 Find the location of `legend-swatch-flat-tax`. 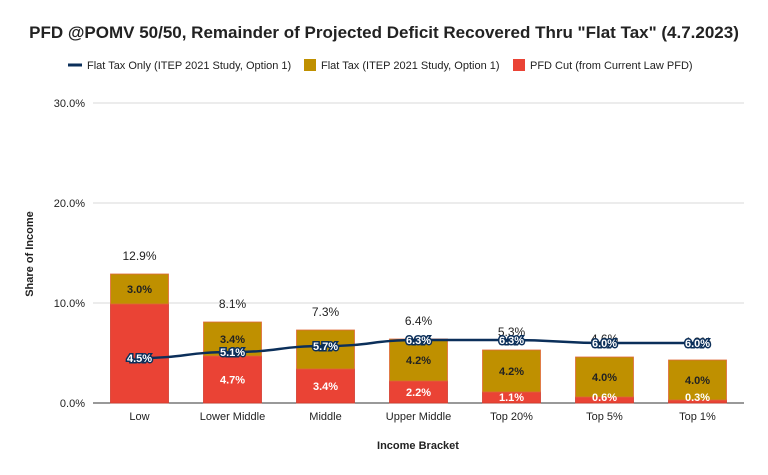

legend-swatch-flat-tax is located at coordinates (310, 65).